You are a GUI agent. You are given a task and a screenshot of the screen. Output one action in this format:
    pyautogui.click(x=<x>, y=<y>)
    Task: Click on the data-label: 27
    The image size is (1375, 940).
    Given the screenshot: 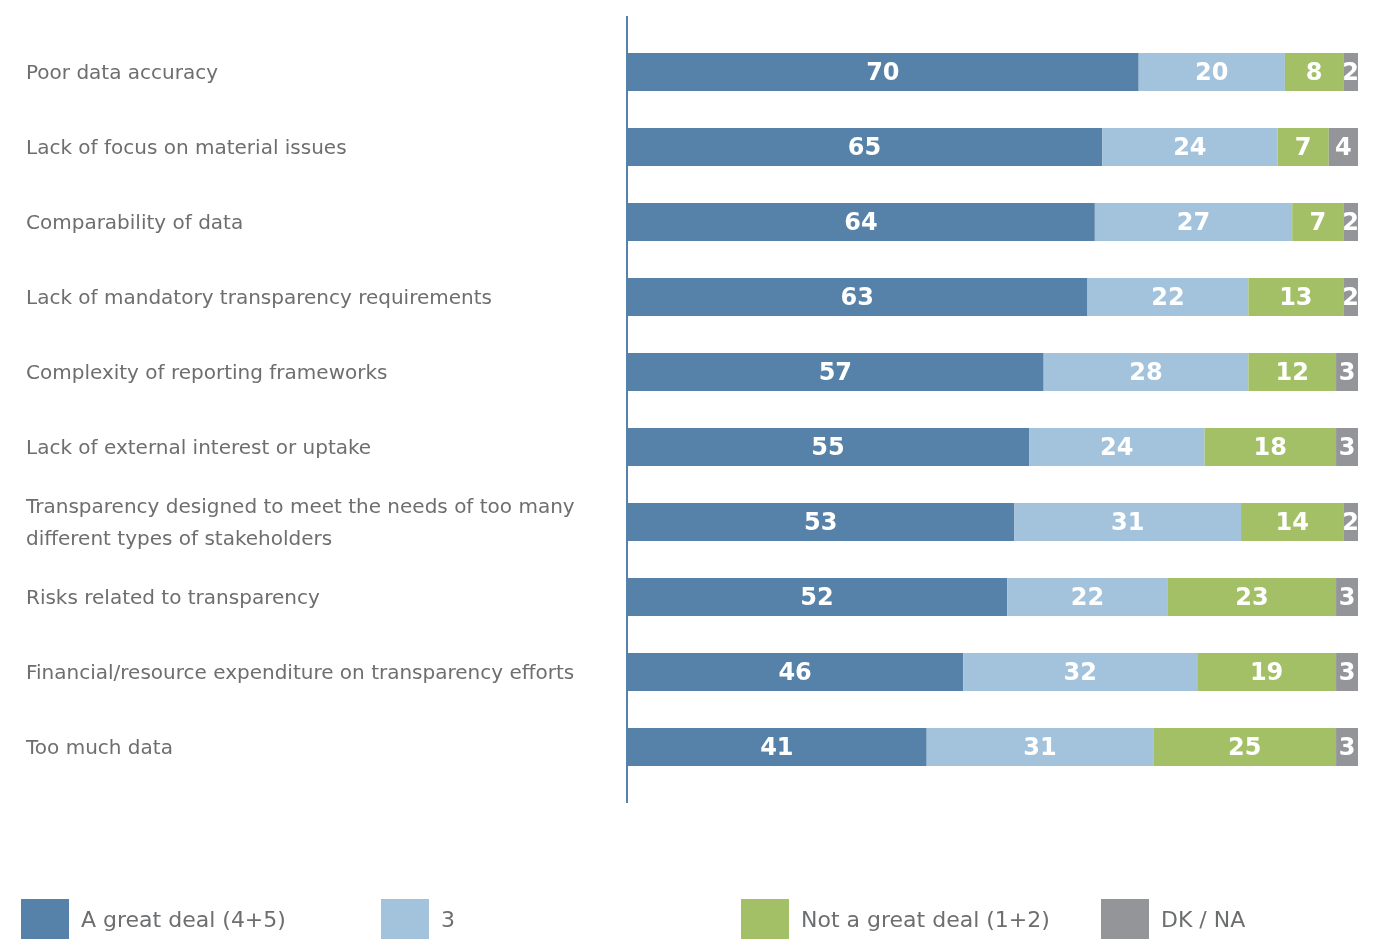 What is the action you would take?
    pyautogui.click(x=1193, y=222)
    